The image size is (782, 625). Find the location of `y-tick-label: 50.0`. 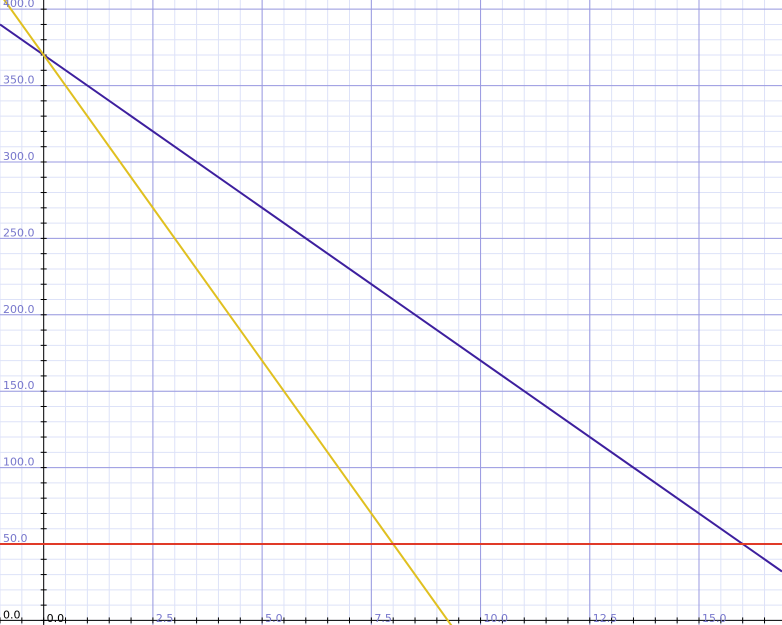

y-tick-label: 50.0 is located at coordinates (15, 538).